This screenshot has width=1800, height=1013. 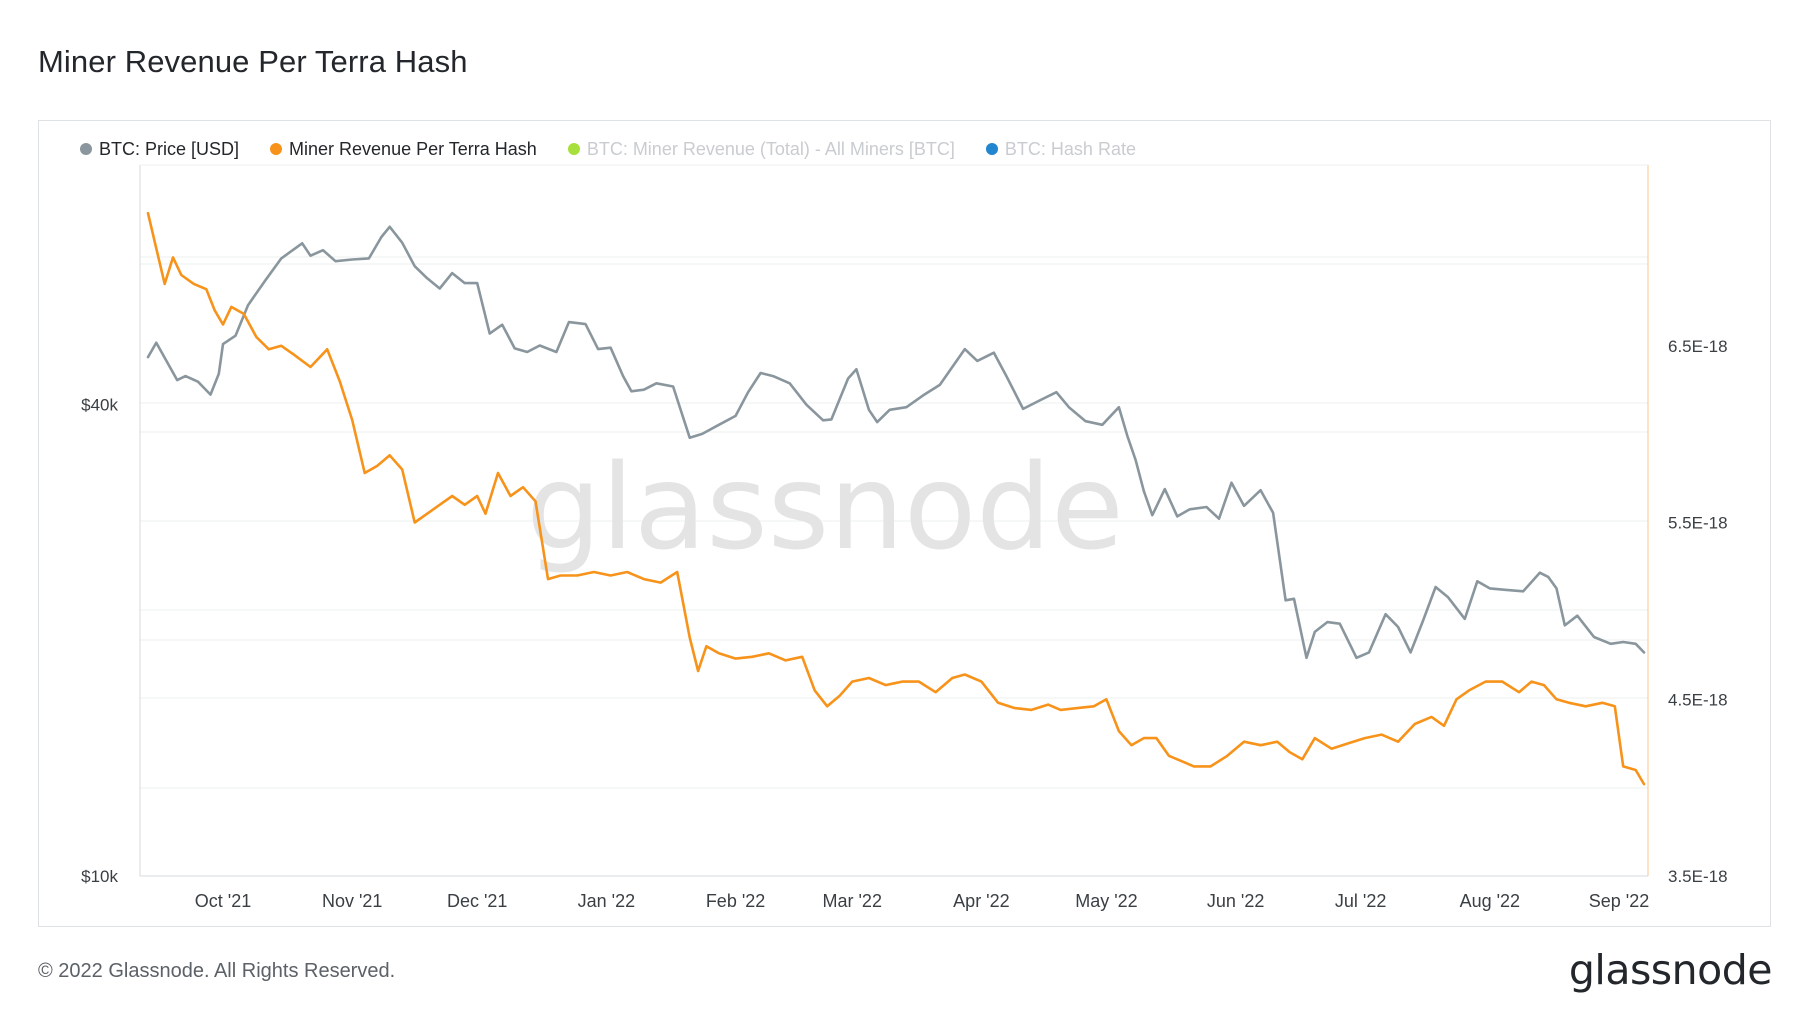 I want to click on x-tick-label: Jul '22, so click(x=1360, y=901).